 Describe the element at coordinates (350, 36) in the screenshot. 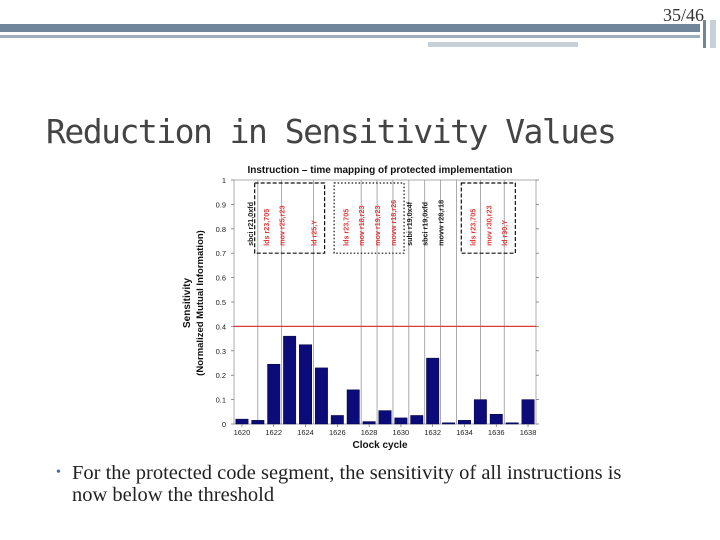

I see `header-bar-light` at that location.